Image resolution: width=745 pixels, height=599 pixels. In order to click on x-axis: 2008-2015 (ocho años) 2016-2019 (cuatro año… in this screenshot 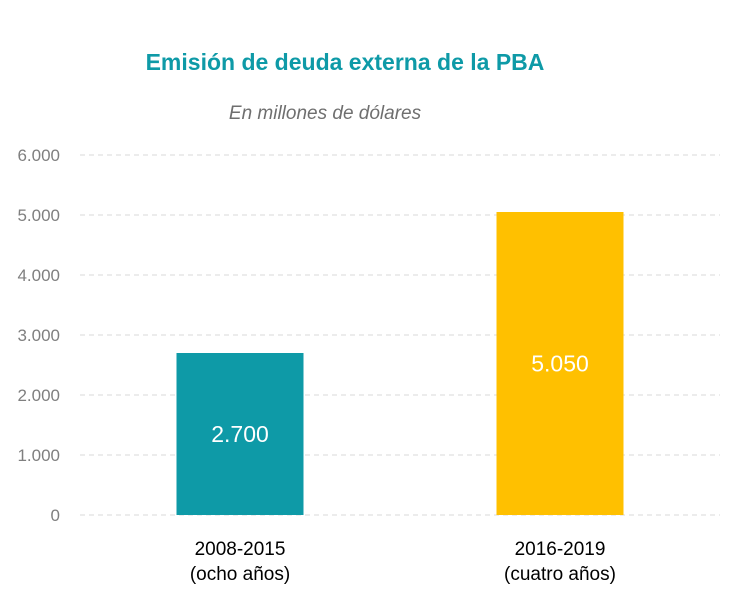, I will do `click(403, 562)`.